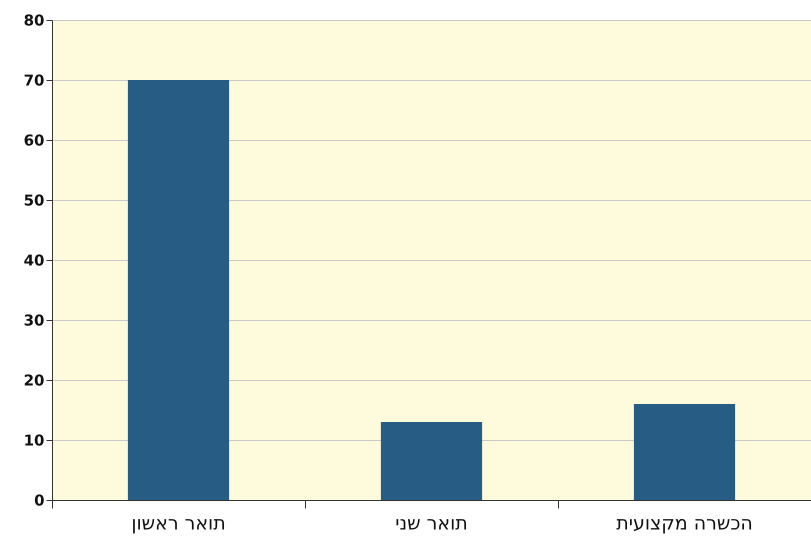 The height and width of the screenshot is (536, 811). I want to click on x-tick-label: הכשרה מקצועית, so click(684, 523).